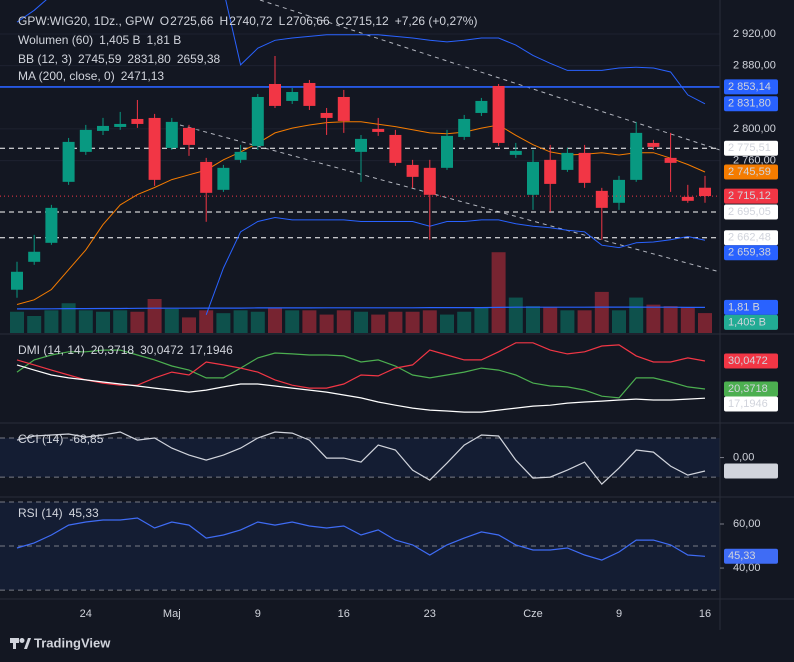 The height and width of the screenshot is (662, 794). What do you see at coordinates (308, 21) in the screenshot?
I see `ohlc-value: 2706,66` at bounding box center [308, 21].